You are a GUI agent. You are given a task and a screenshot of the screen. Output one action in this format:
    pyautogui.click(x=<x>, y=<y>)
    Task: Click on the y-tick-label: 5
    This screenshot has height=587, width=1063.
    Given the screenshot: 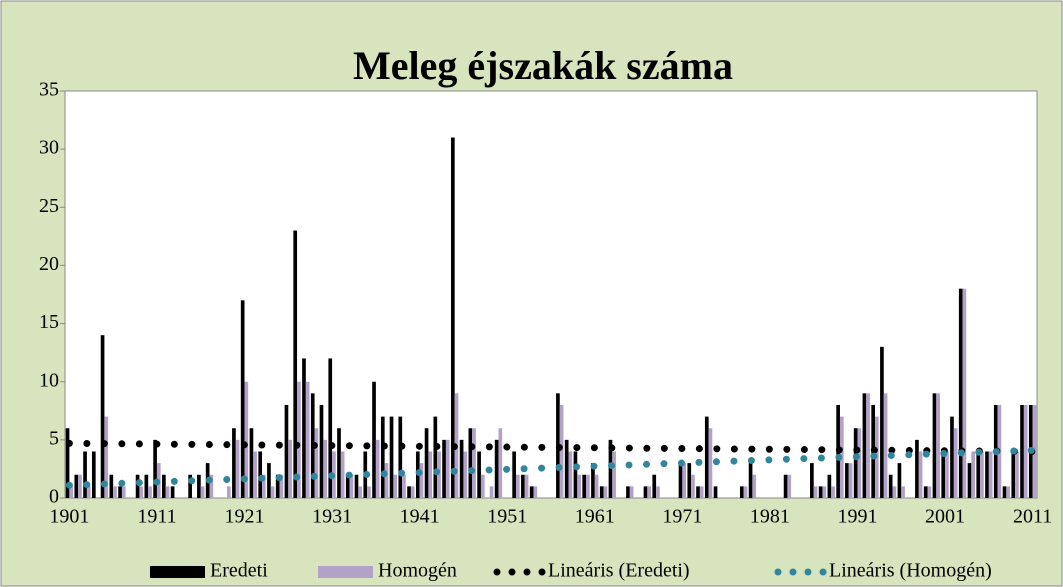 What is the action you would take?
    pyautogui.click(x=54, y=438)
    